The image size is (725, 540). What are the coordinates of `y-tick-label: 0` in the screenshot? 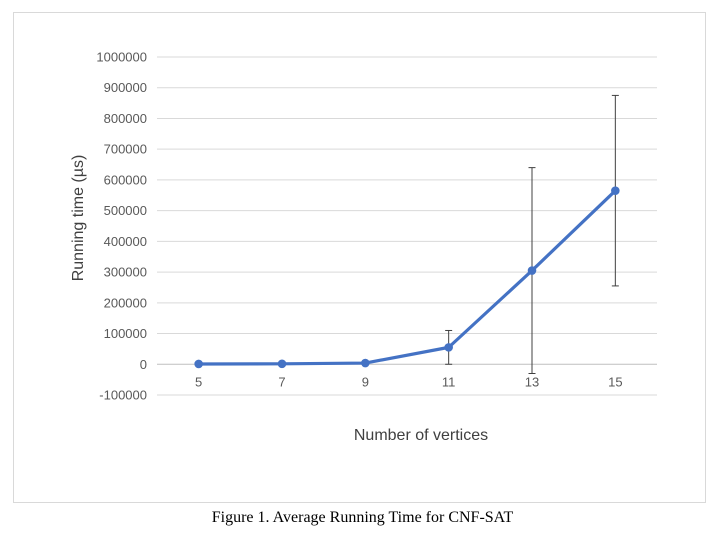 It's located at (143, 364).